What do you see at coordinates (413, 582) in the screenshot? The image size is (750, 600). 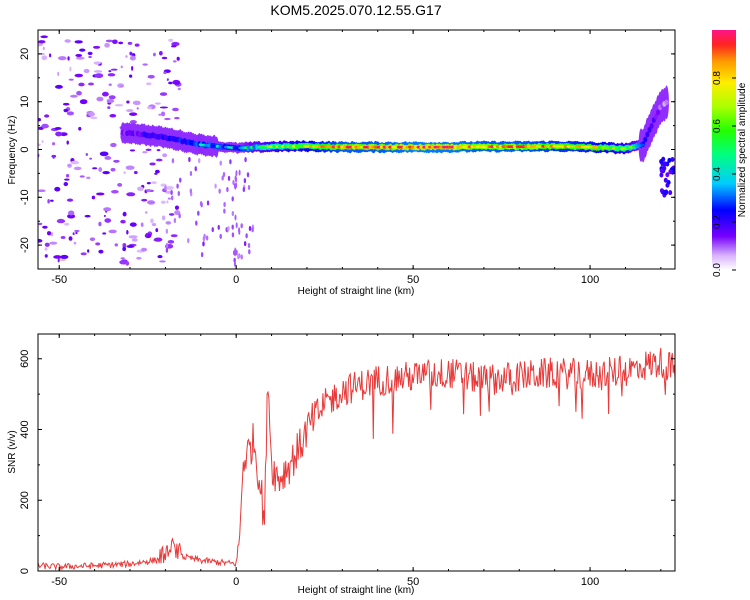 I see `x-tick-label: 50` at bounding box center [413, 582].